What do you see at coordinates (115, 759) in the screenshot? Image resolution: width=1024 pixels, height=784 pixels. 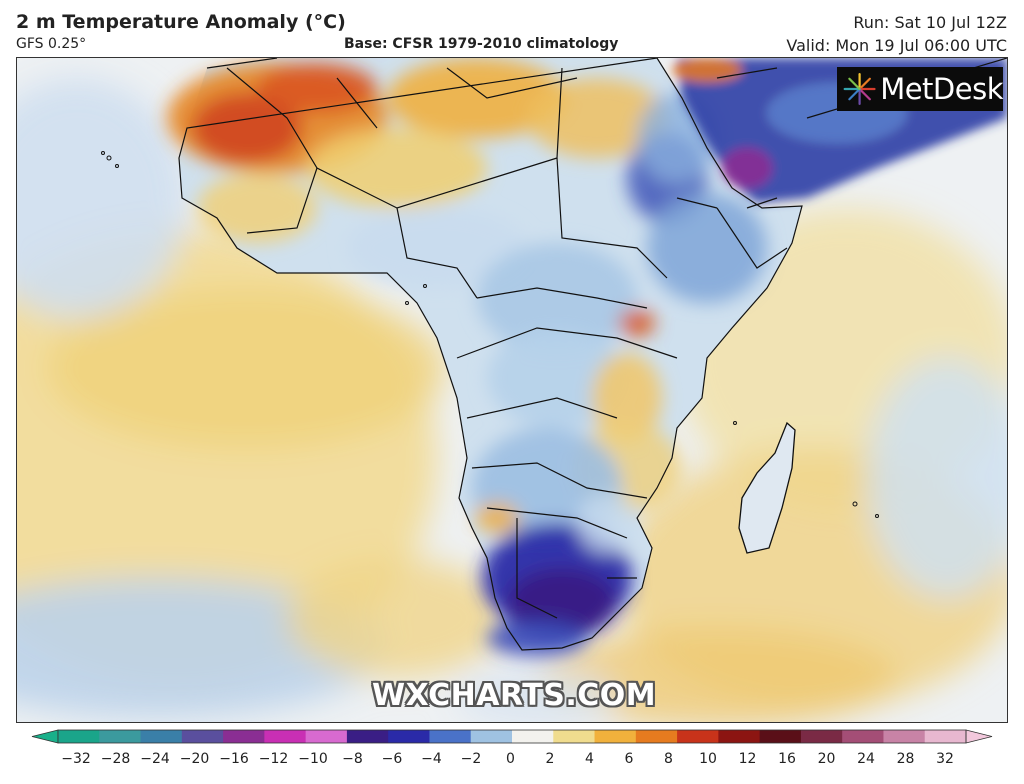 I see `colorbar-tick-label: −28` at bounding box center [115, 759].